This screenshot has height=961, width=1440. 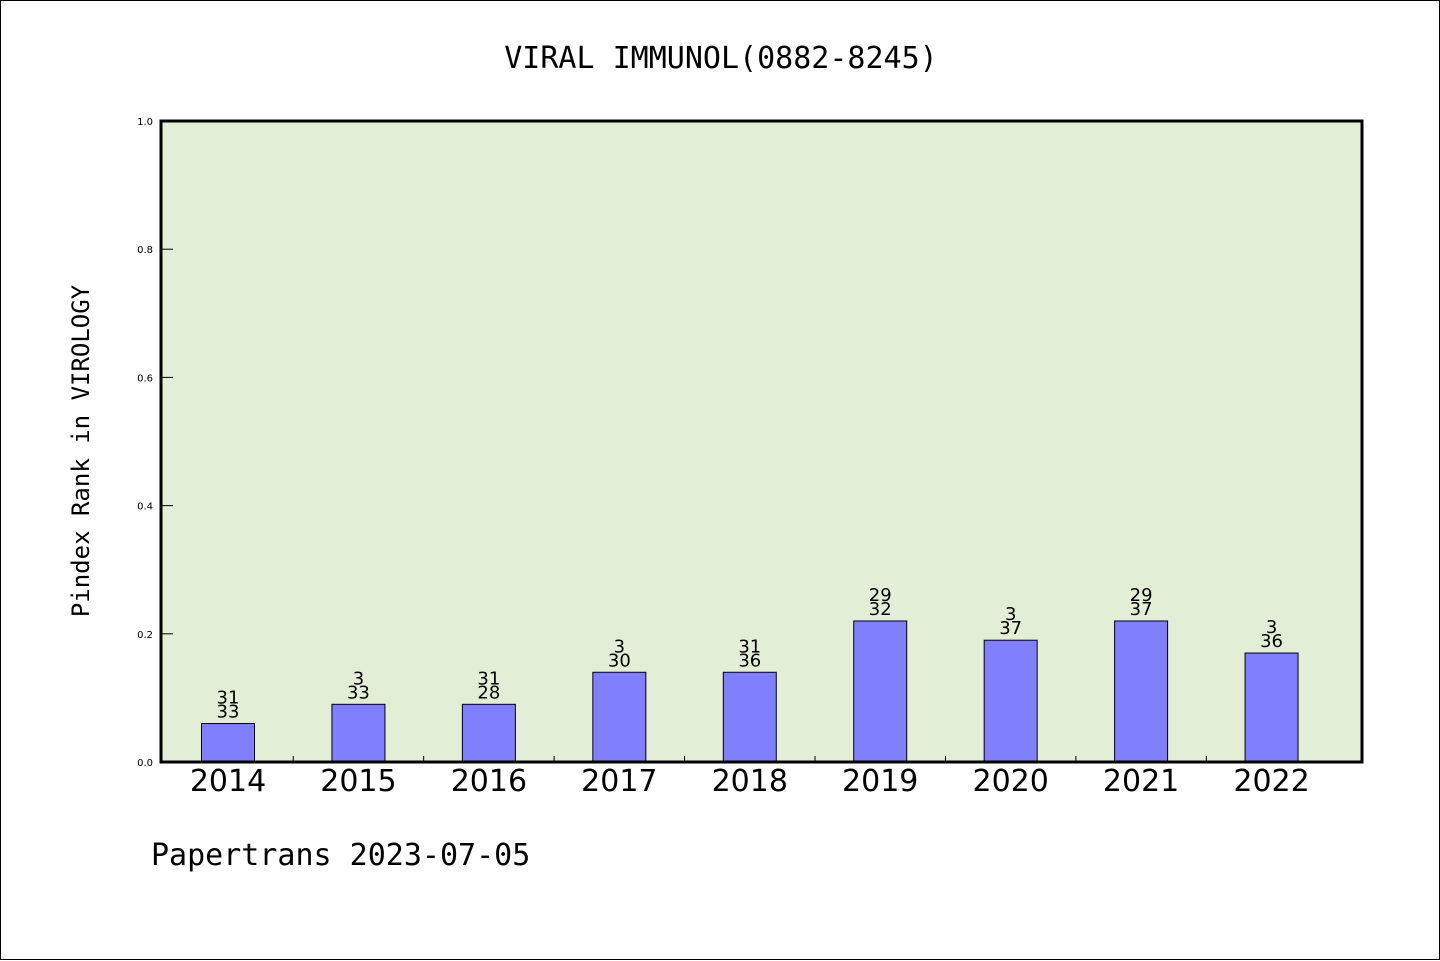 What do you see at coordinates (880, 609) in the screenshot?
I see `bar-label-bottom: 32` at bounding box center [880, 609].